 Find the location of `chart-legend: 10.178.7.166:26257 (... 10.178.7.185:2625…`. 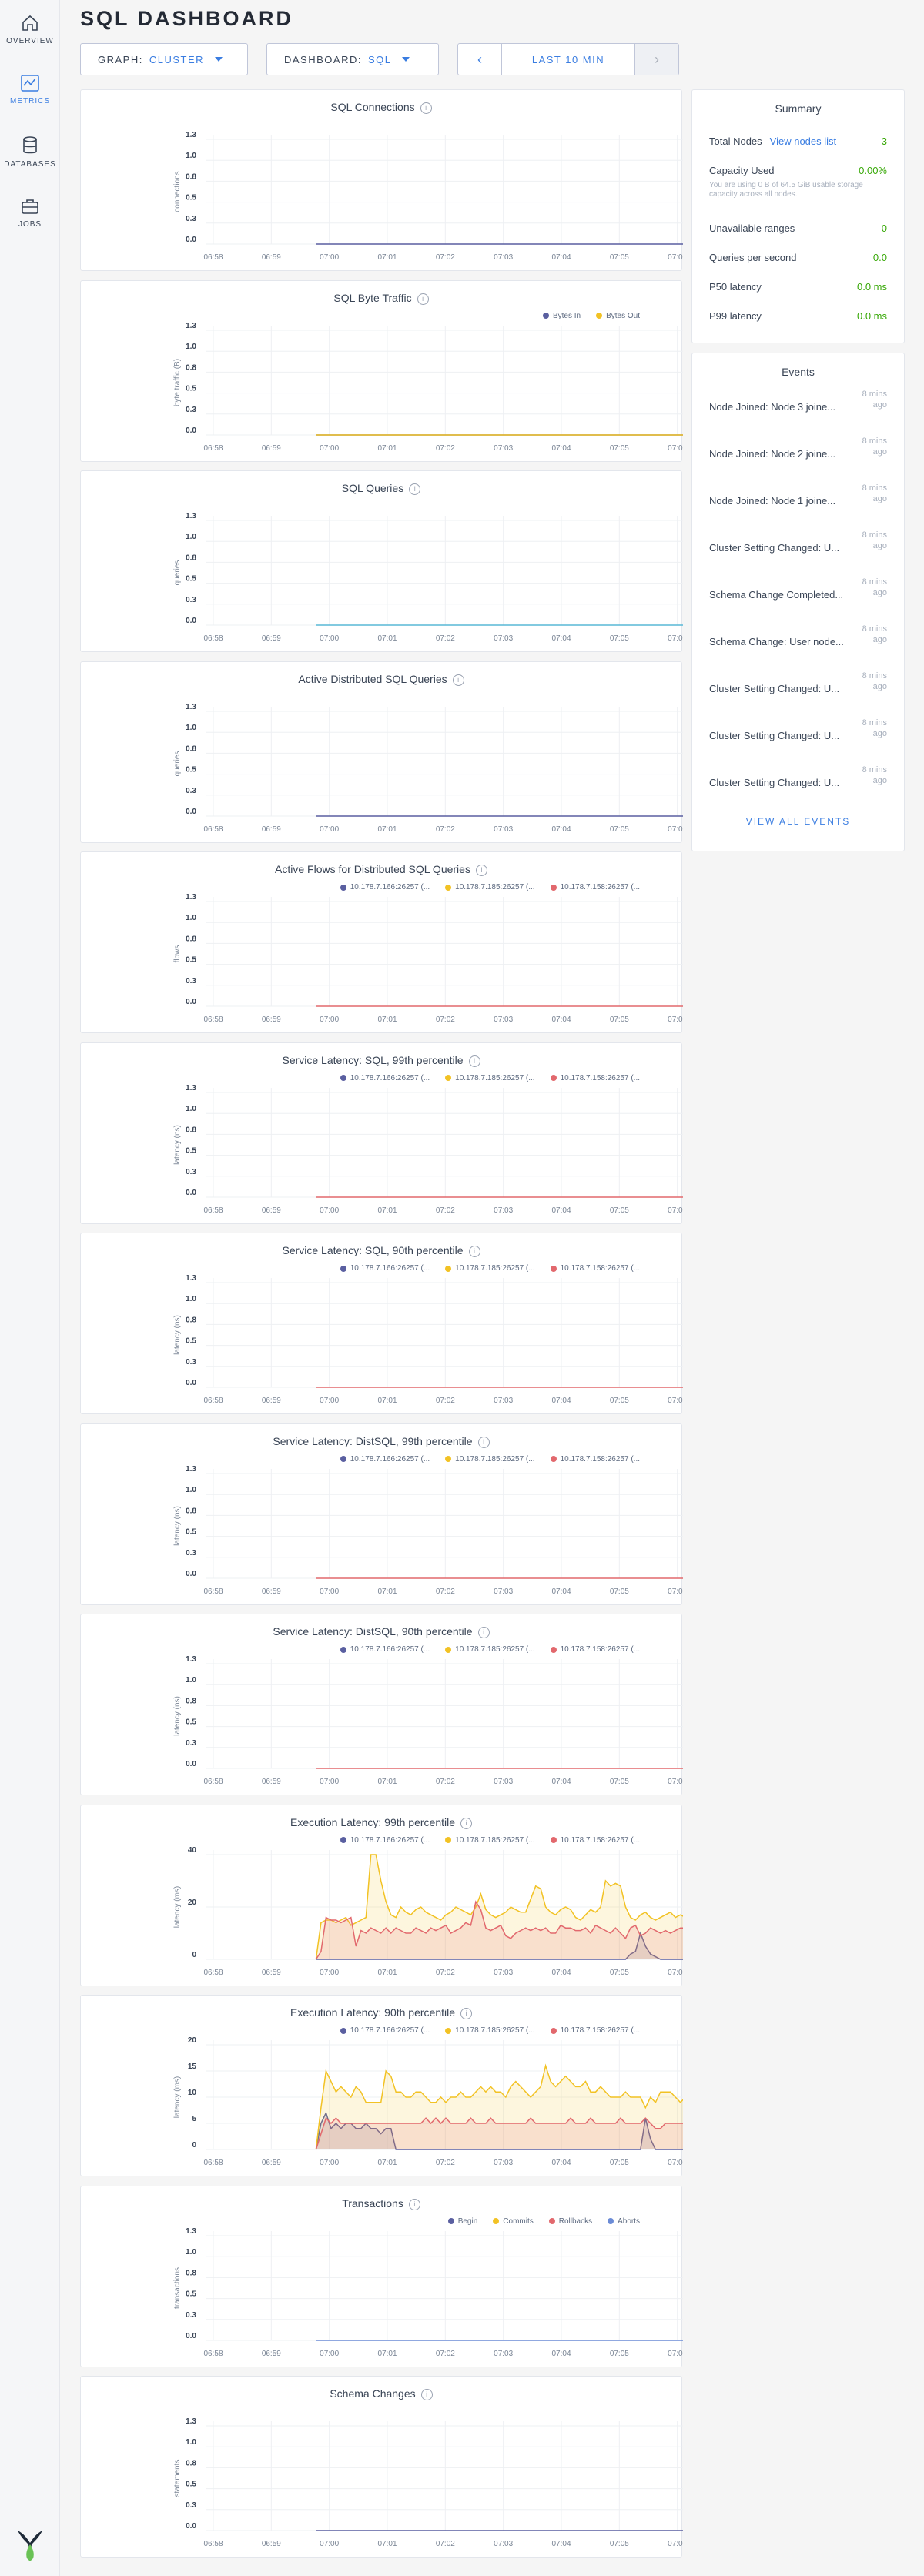

chart-legend: 10.178.7.166:26257 (... 10.178.7.185:2625… is located at coordinates (490, 1078).